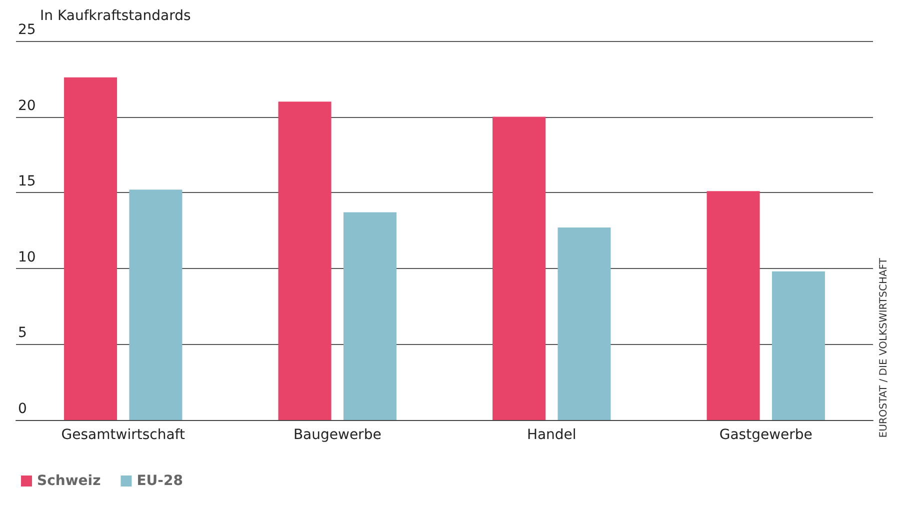 The height and width of the screenshot is (507, 901). What do you see at coordinates (765, 435) in the screenshot?
I see `x-tick-label: Gastgewerbe` at bounding box center [765, 435].